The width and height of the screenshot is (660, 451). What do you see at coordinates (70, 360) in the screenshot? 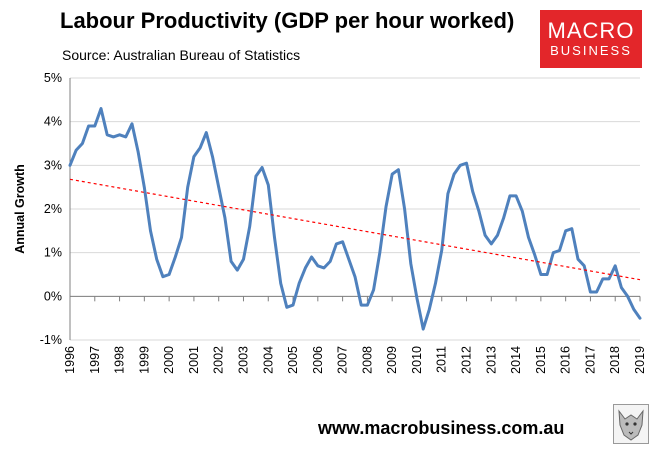
I see `x-tick-label: 1996` at bounding box center [70, 360].